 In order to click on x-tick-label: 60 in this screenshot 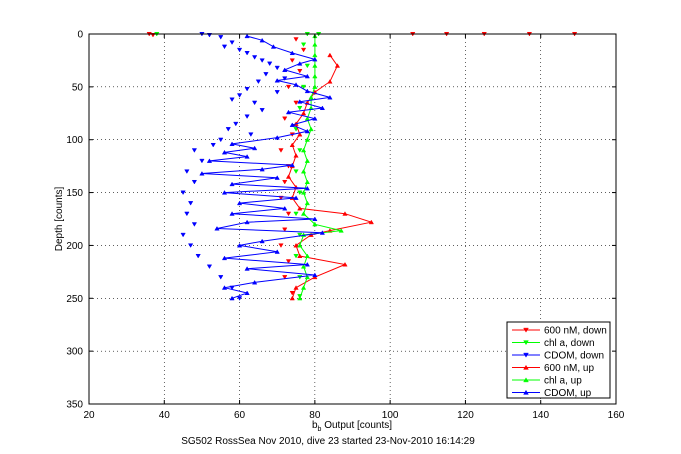, I will do `click(240, 415)`.